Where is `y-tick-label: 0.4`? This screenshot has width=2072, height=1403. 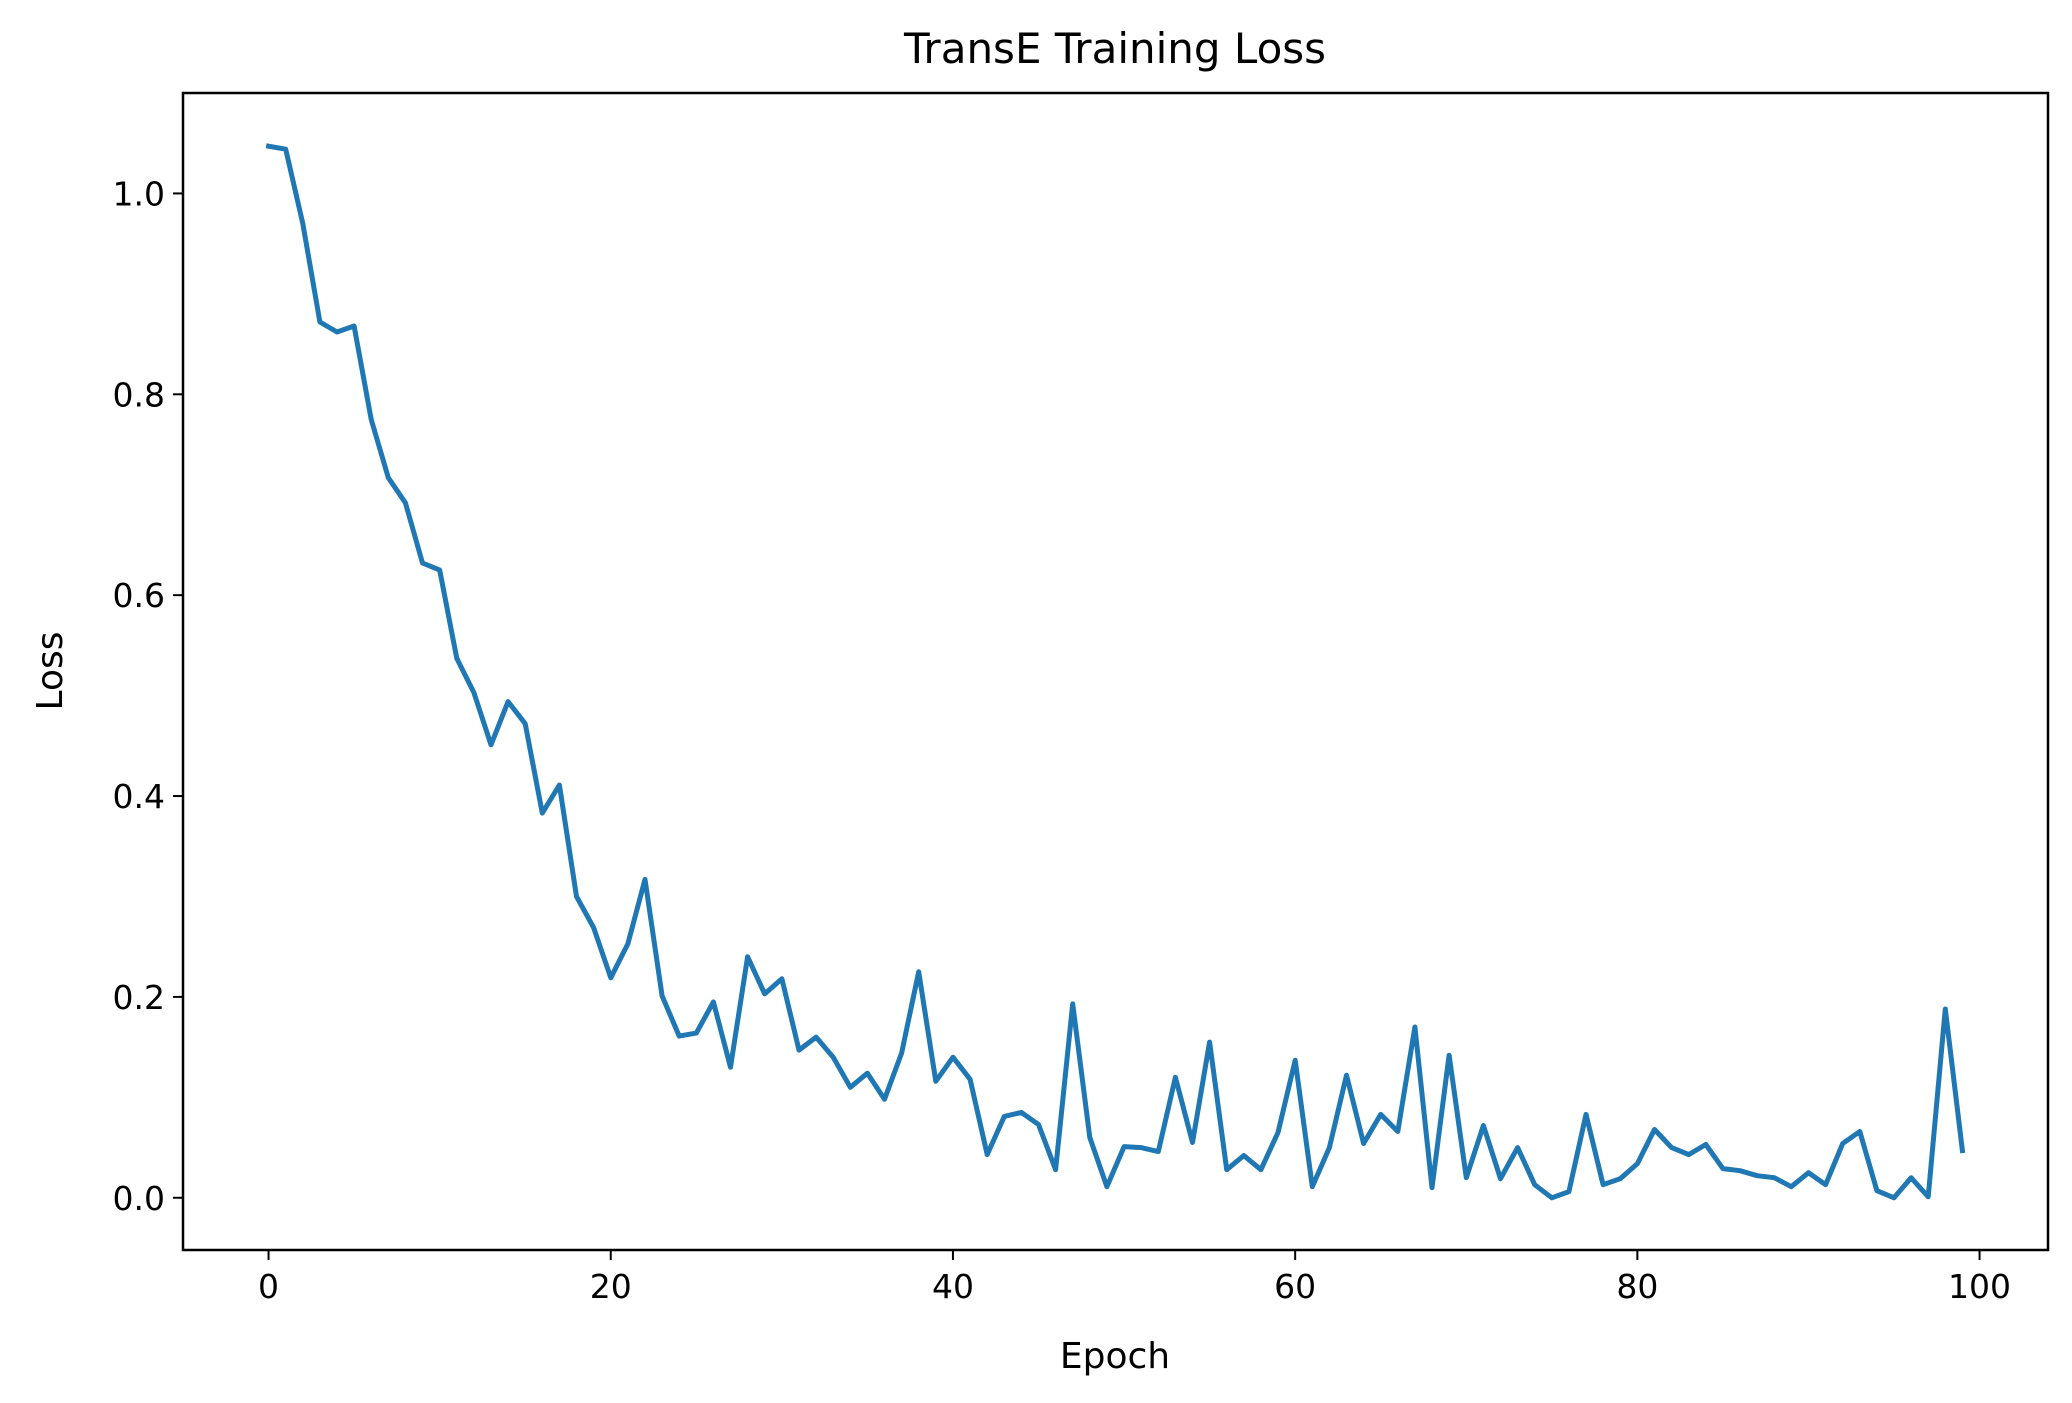 y-tick-label: 0.4 is located at coordinates (139, 796).